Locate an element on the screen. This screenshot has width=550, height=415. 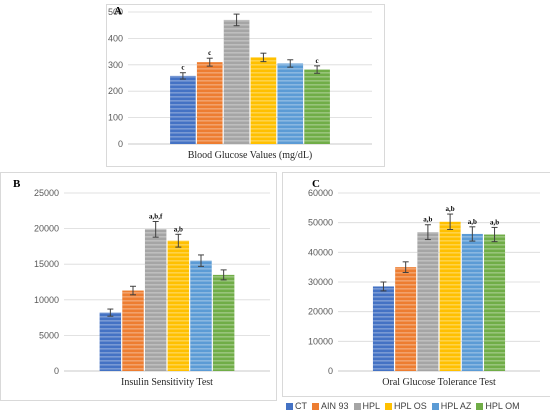
y-tick-label: 25000 is located at coordinates (46, 193).